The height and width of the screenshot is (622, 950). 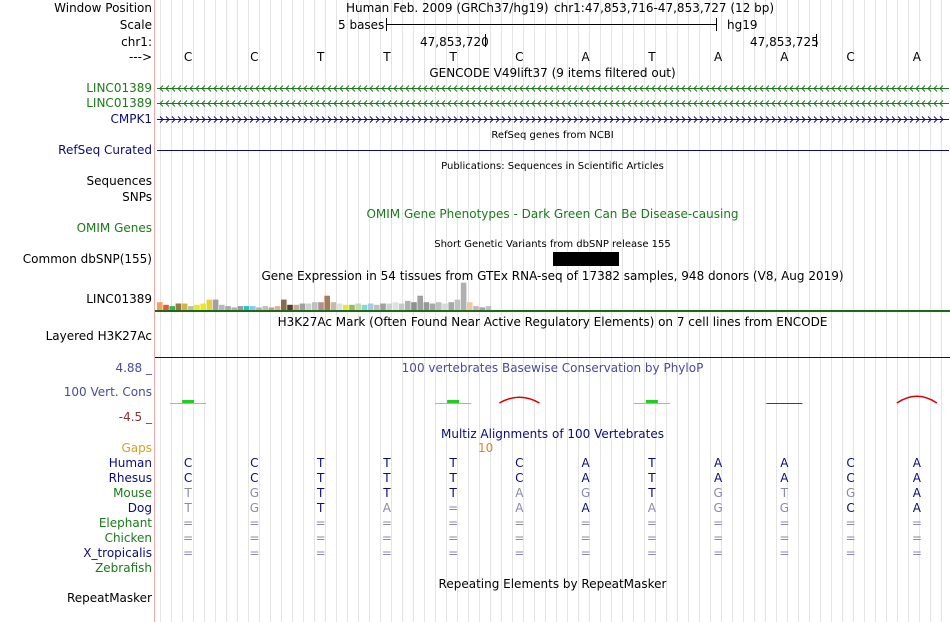 What do you see at coordinates (119, 299) in the screenshot?
I see `gtex-gene-label: LINC01389` at bounding box center [119, 299].